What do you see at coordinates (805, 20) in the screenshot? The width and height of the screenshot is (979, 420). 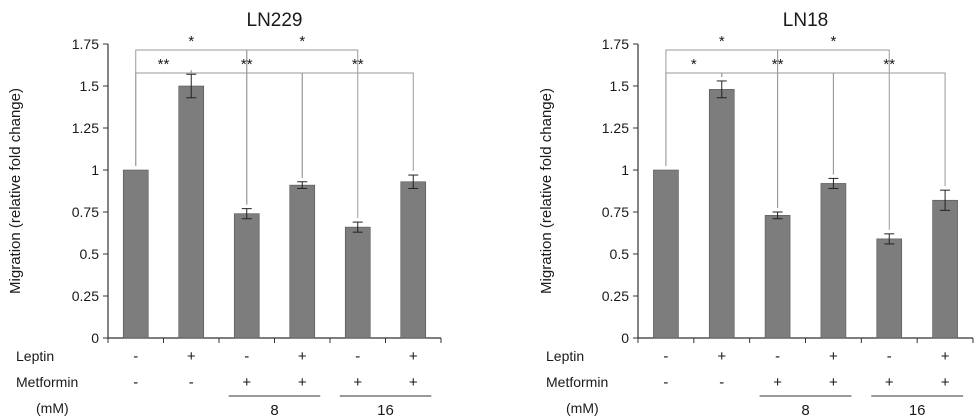 I see `chart-title: LN18` at bounding box center [805, 20].